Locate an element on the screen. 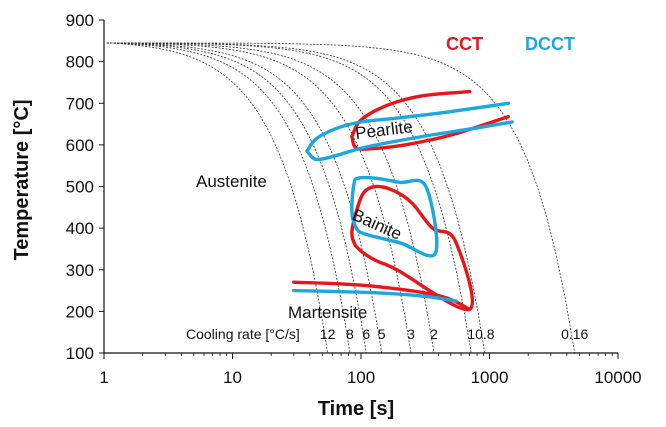  cooling-rate-label-6: 6 is located at coordinates (366, 334).